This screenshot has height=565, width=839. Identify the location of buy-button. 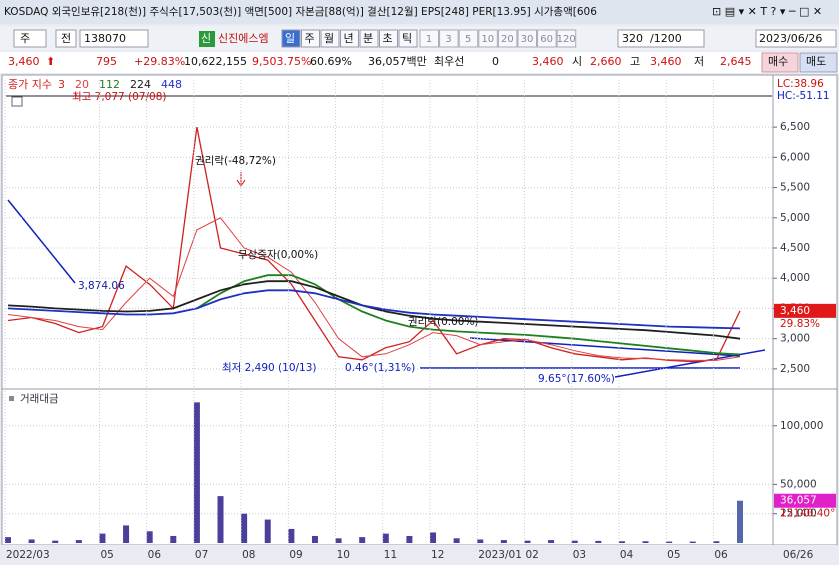
(780, 62).